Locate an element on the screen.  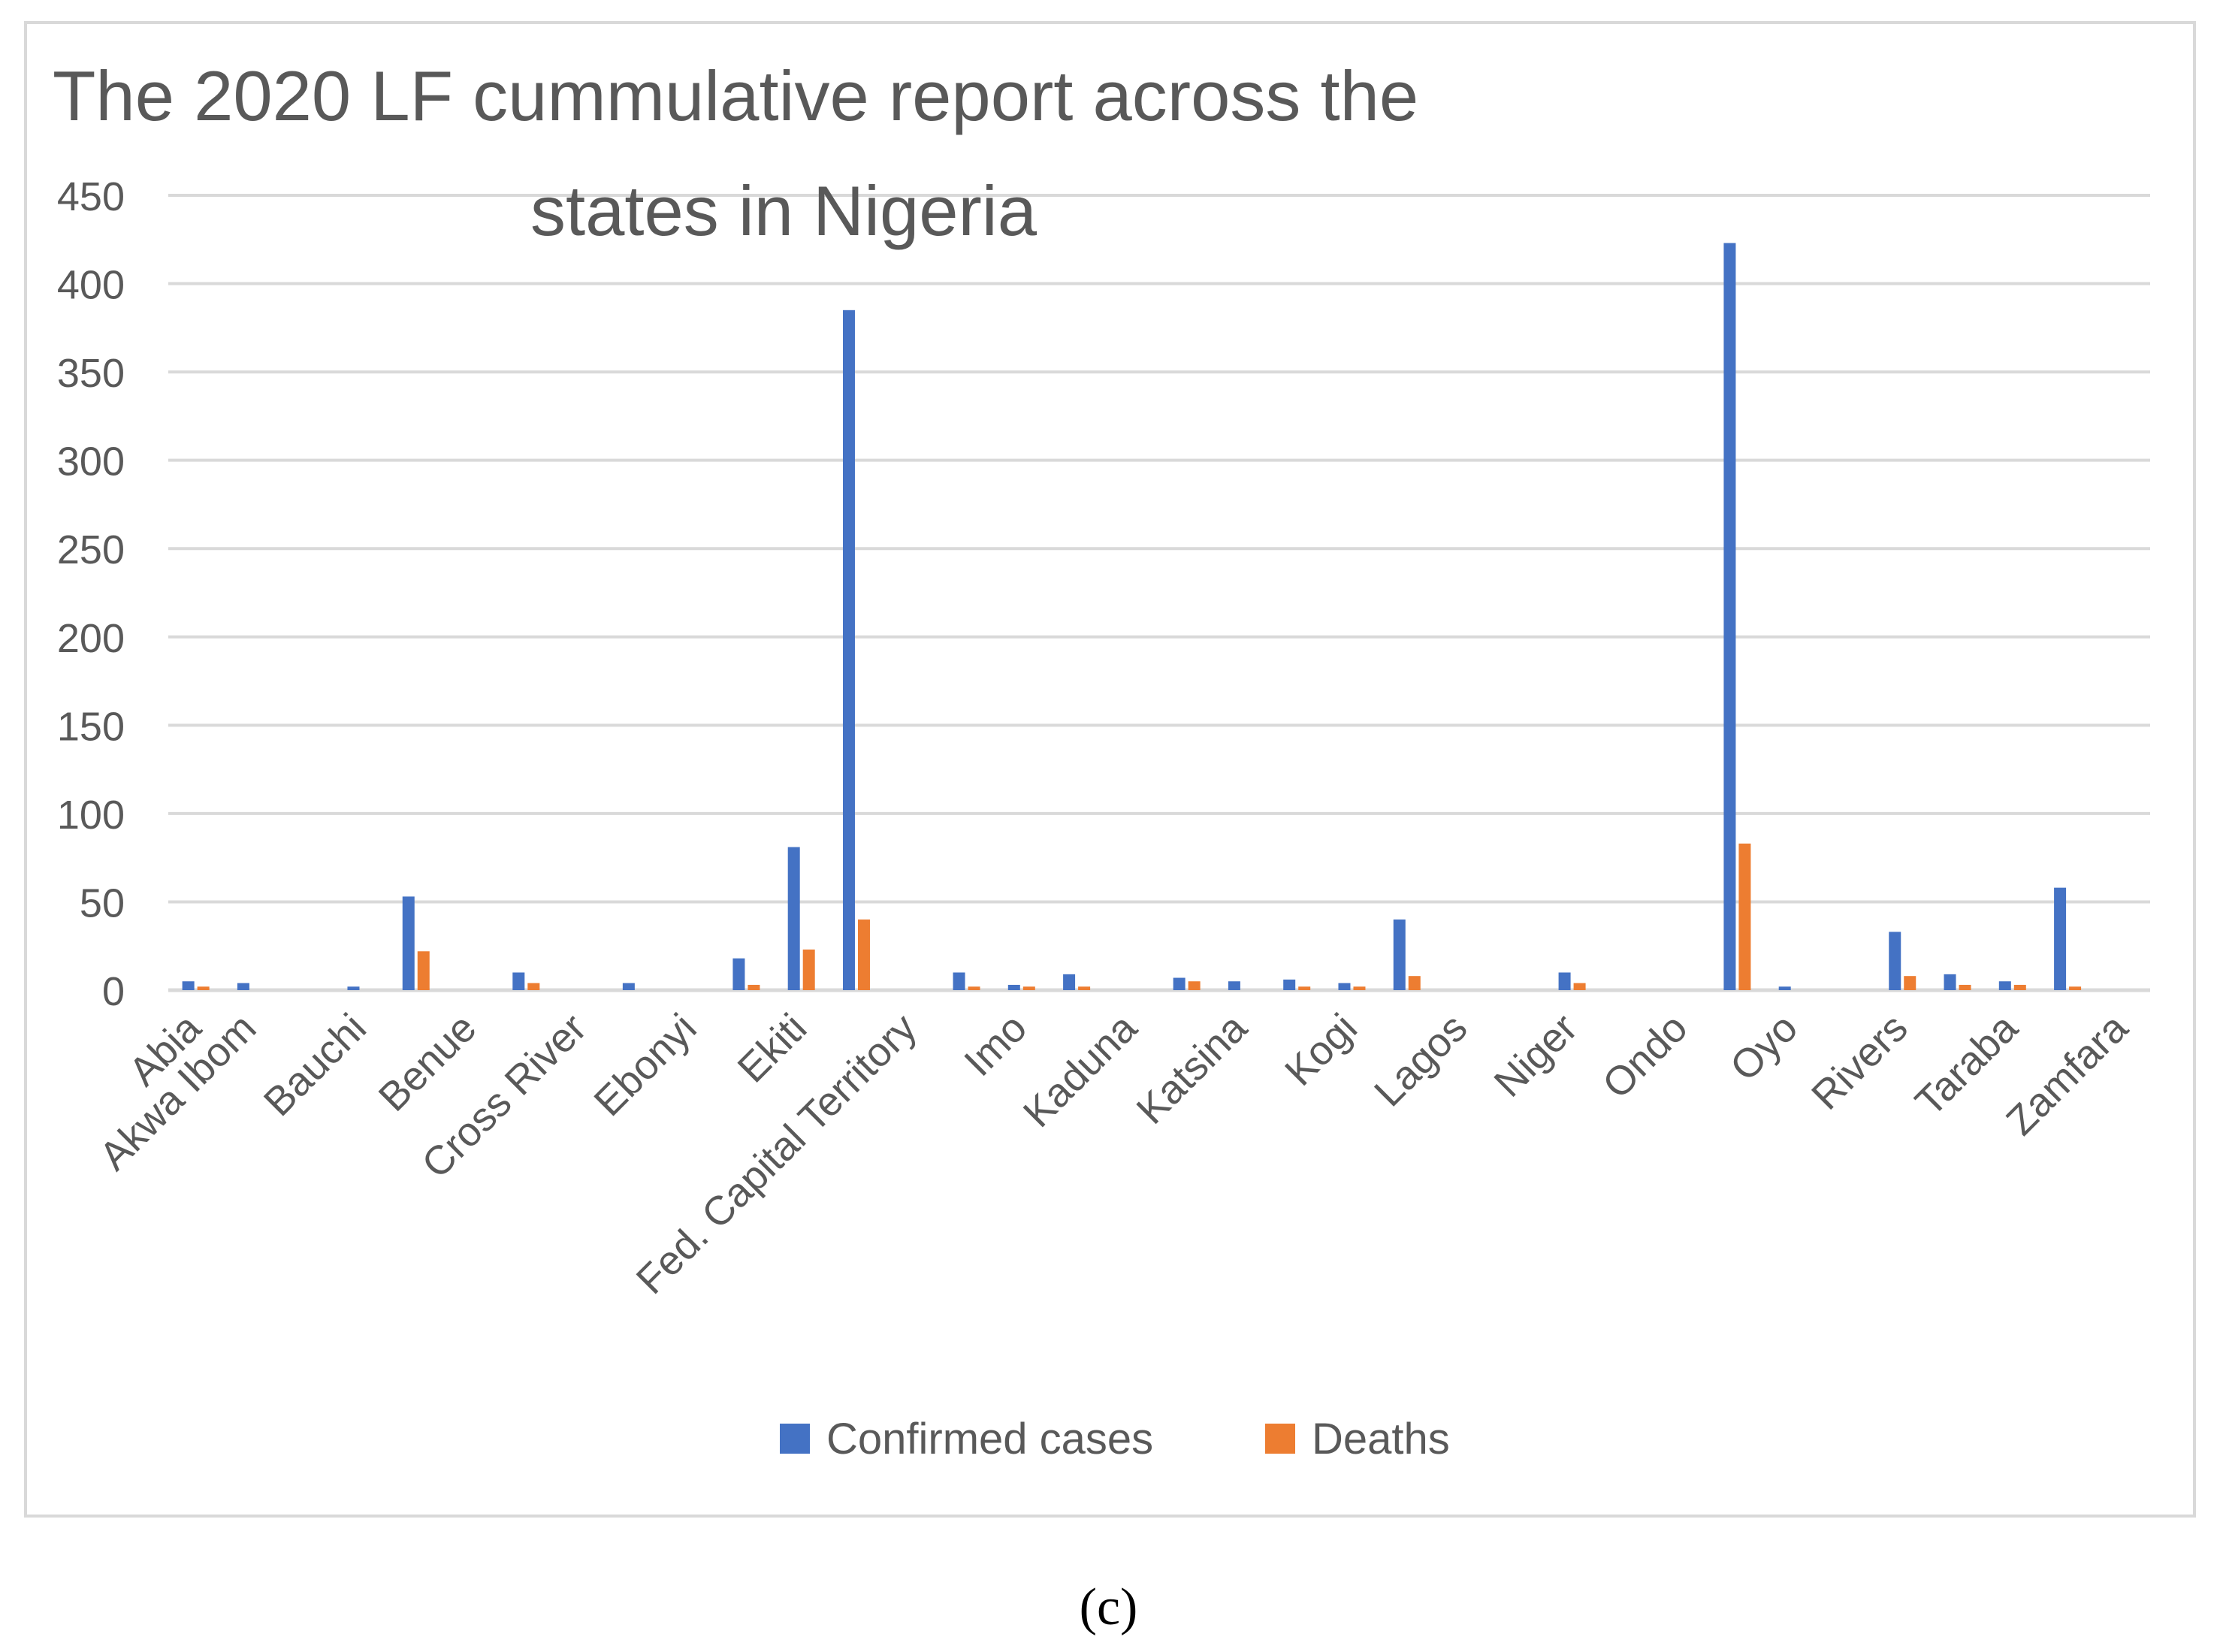
legend-label: Confirmed cases is located at coordinates (990, 1439).